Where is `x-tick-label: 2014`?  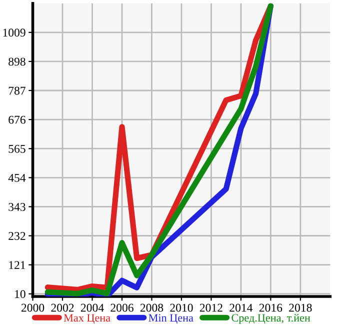
x-tick-label: 2014 is located at coordinates (241, 308).